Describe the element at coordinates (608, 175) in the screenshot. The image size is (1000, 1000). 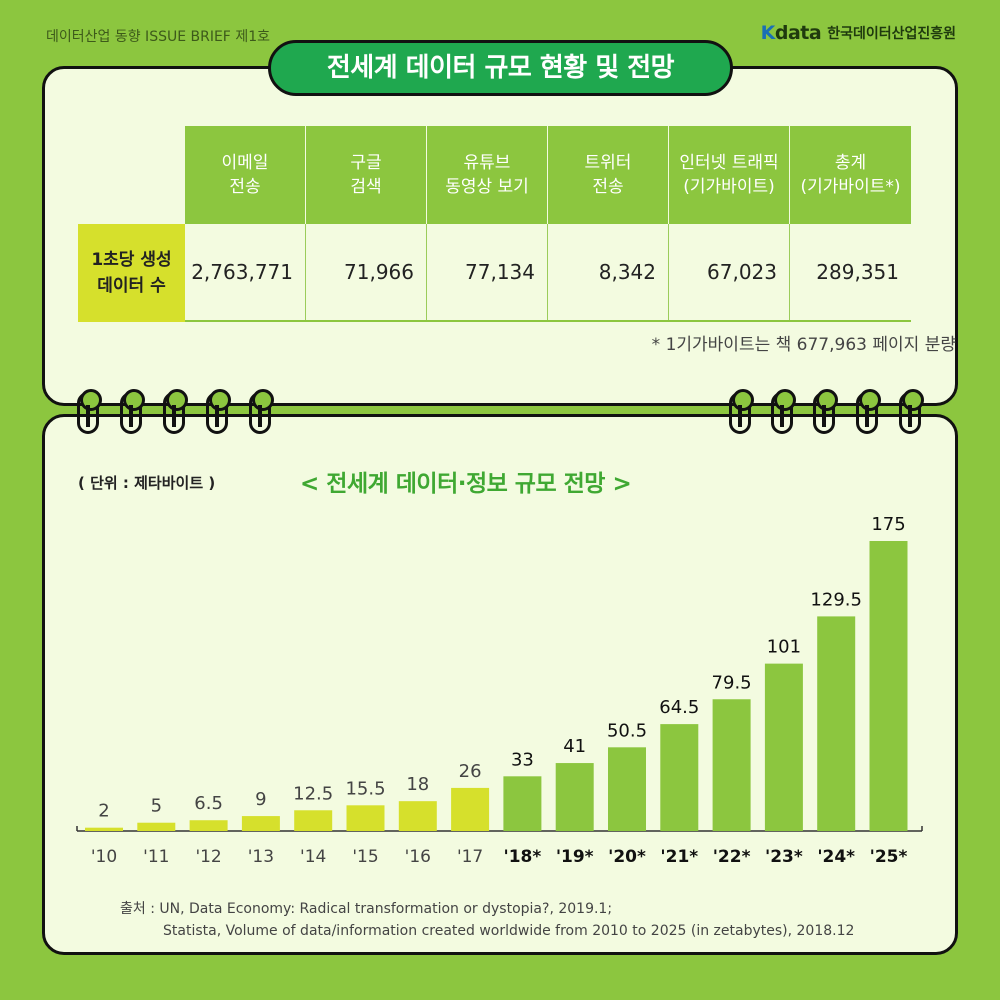
I see `column-header: 트위터 전송` at that location.